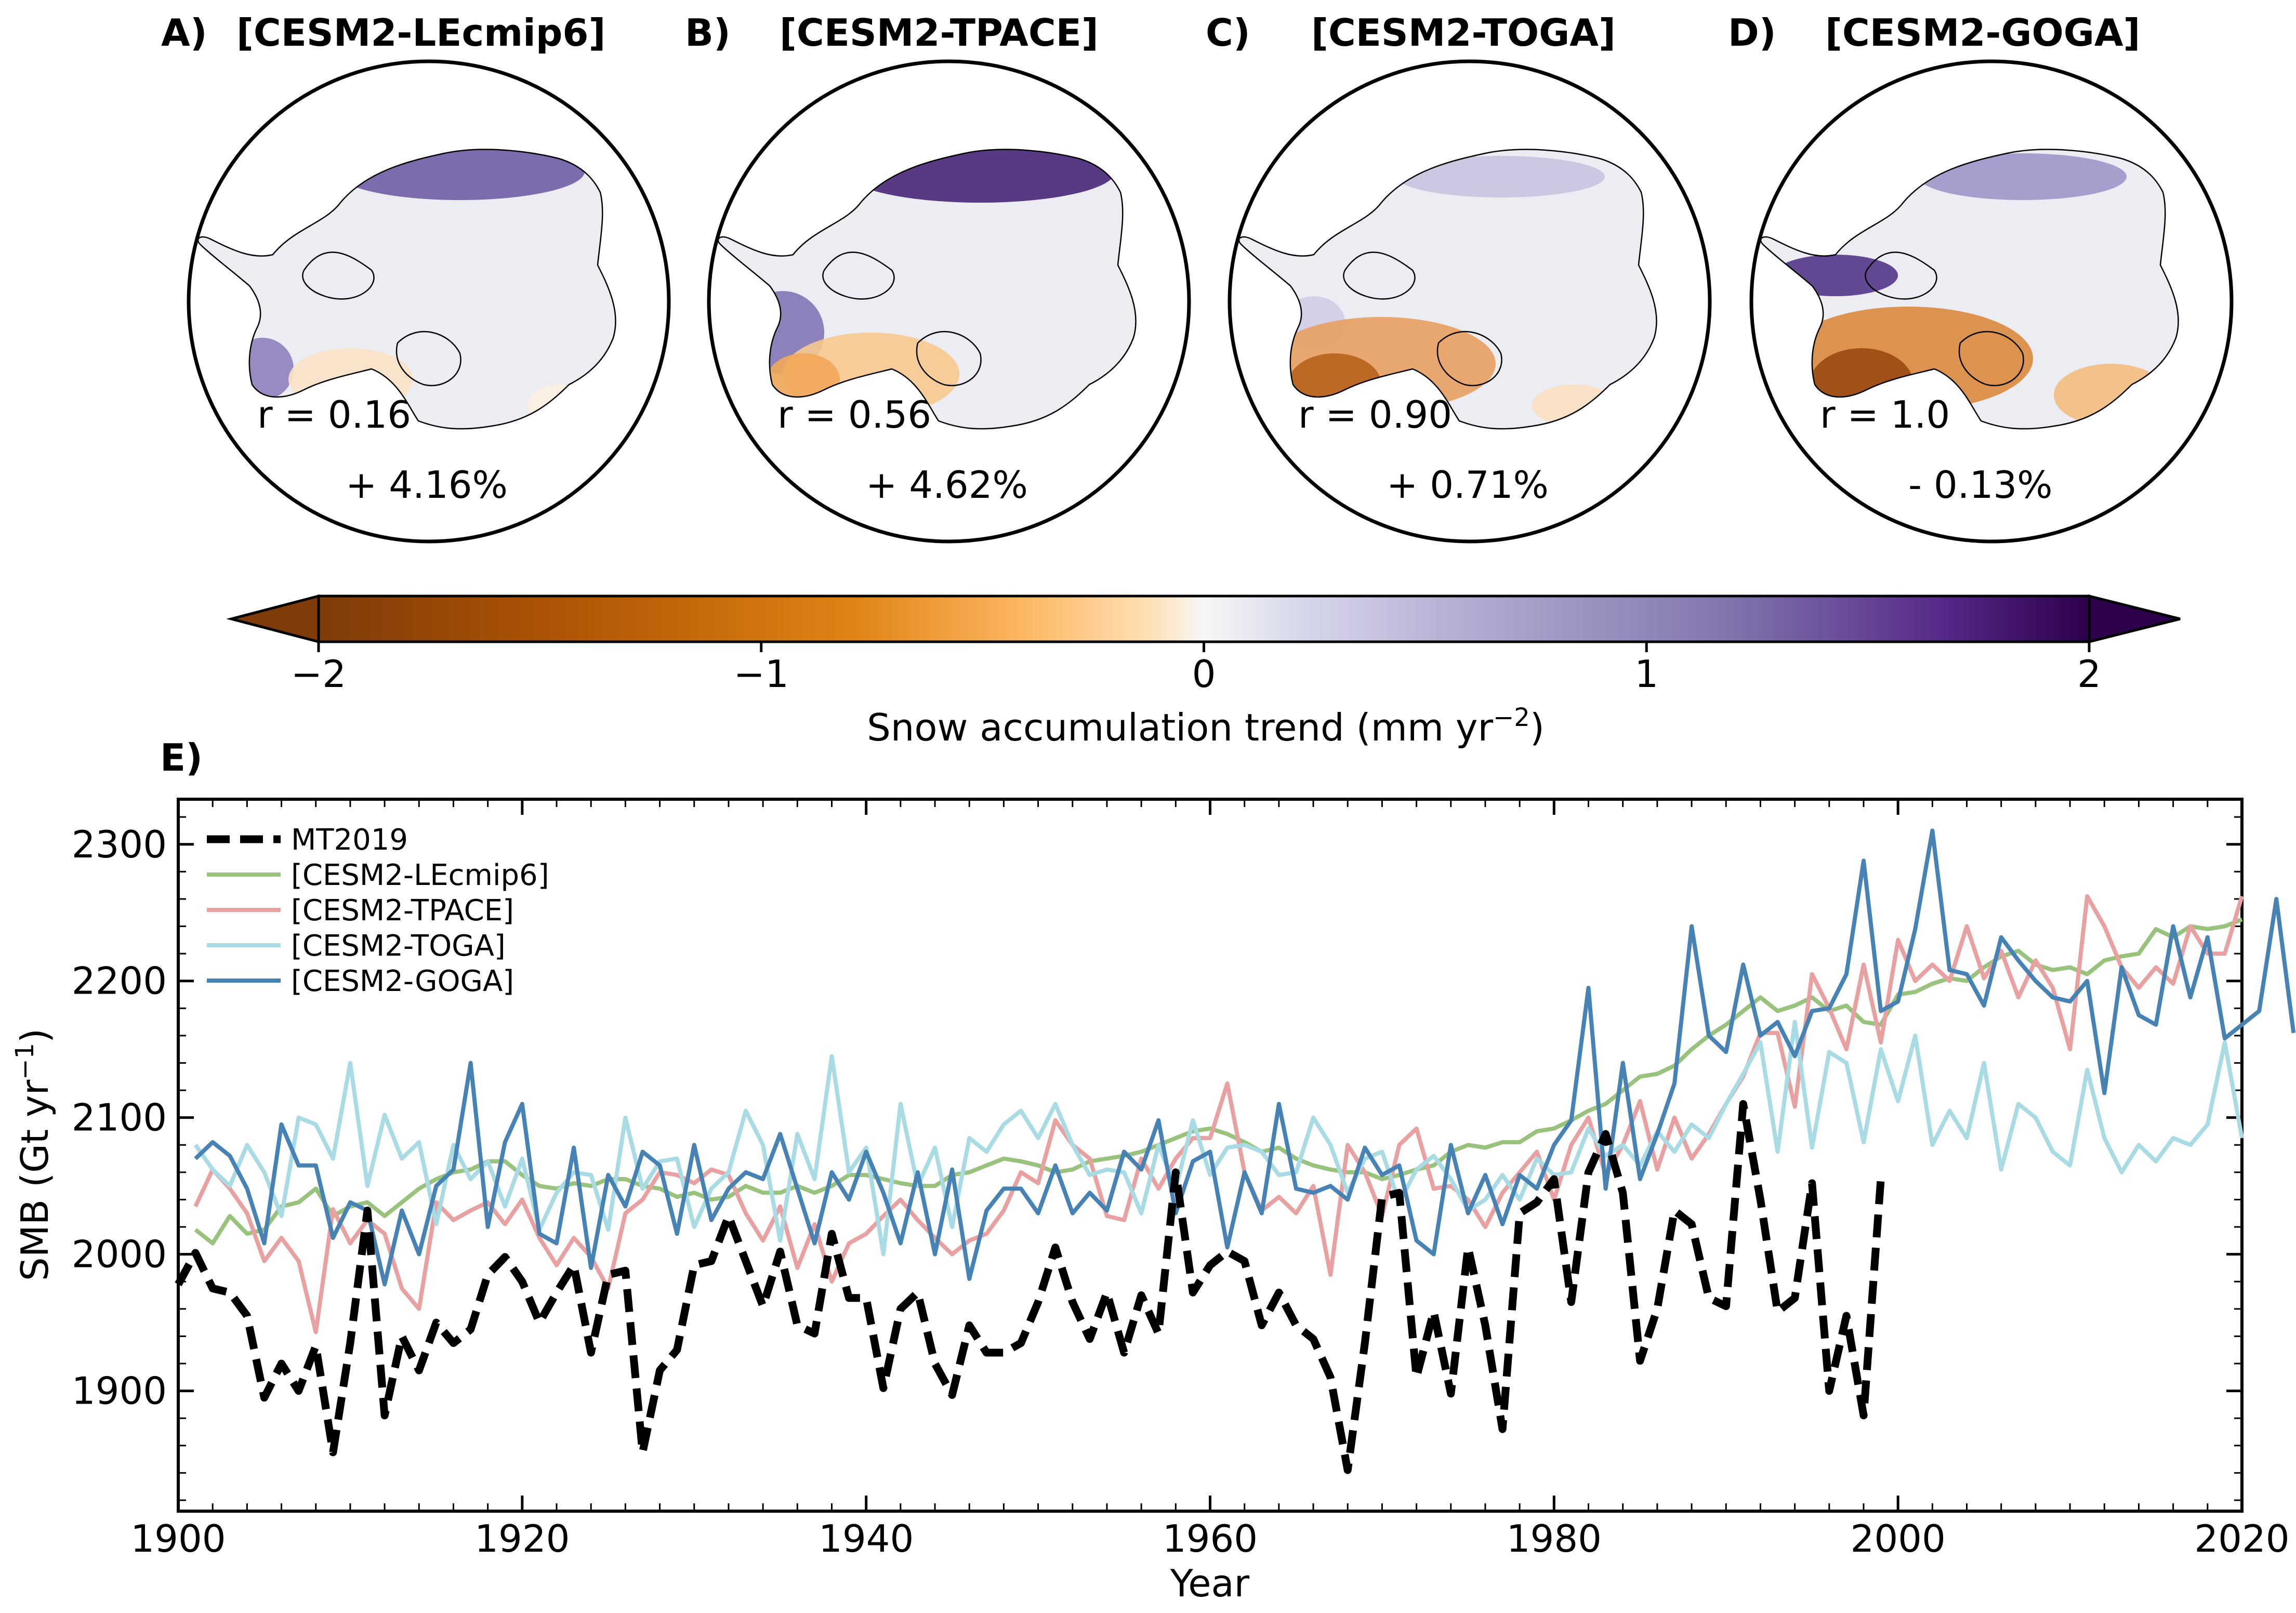  What do you see at coordinates (938, 277) in the screenshot?
I see `map-panel-b: B) [CESM2-TPACE] r = 0.56 + 4.62%` at bounding box center [938, 277].